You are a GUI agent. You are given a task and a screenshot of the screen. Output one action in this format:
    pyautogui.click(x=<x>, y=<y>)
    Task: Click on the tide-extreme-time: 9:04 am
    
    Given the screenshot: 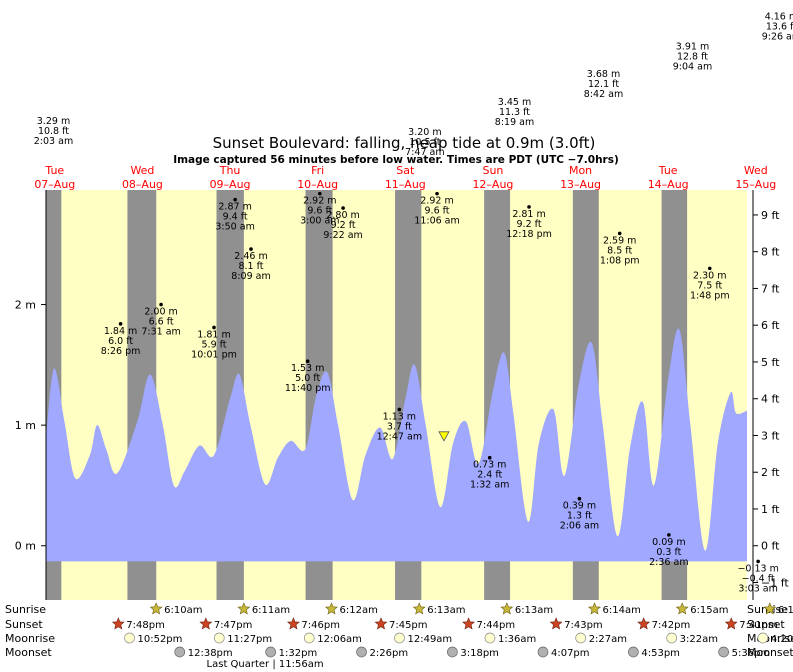 What is the action you would take?
    pyautogui.click(x=692, y=67)
    